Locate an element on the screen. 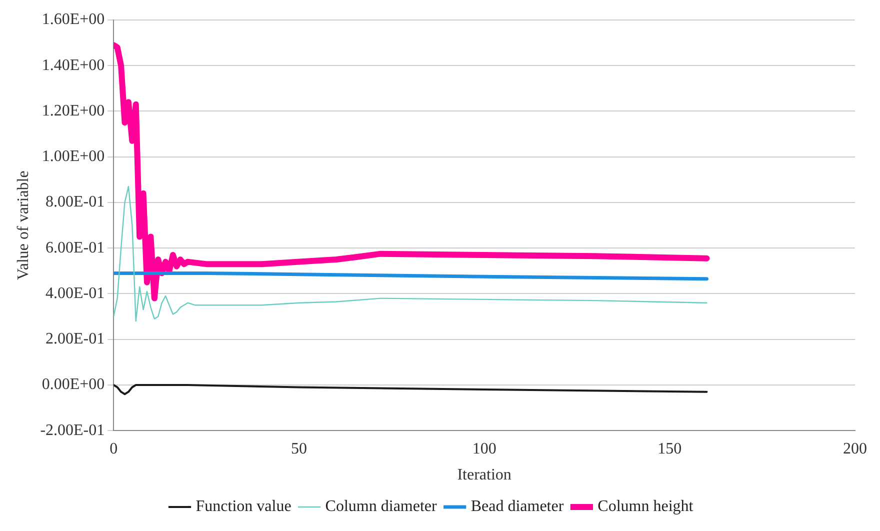  x-tick-label: 50 is located at coordinates (298, 449).